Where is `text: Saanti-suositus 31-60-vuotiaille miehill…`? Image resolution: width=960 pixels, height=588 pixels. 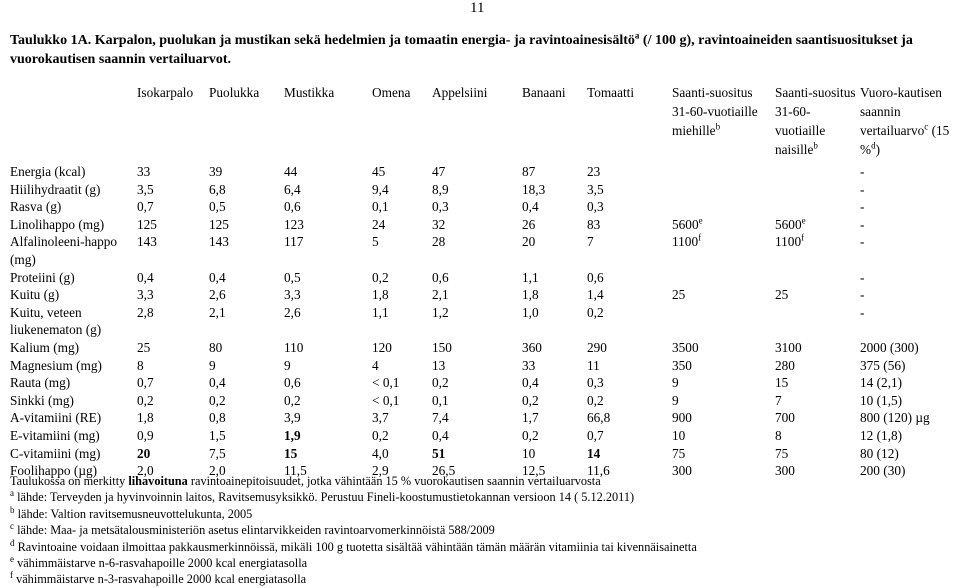 text: Saanti-suositus 31-60-vuotiaille miehill… is located at coordinates (715, 111).